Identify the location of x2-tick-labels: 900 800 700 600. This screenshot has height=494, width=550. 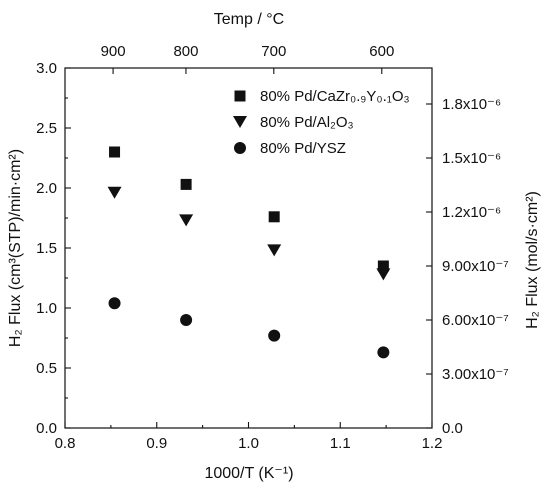
(248, 51).